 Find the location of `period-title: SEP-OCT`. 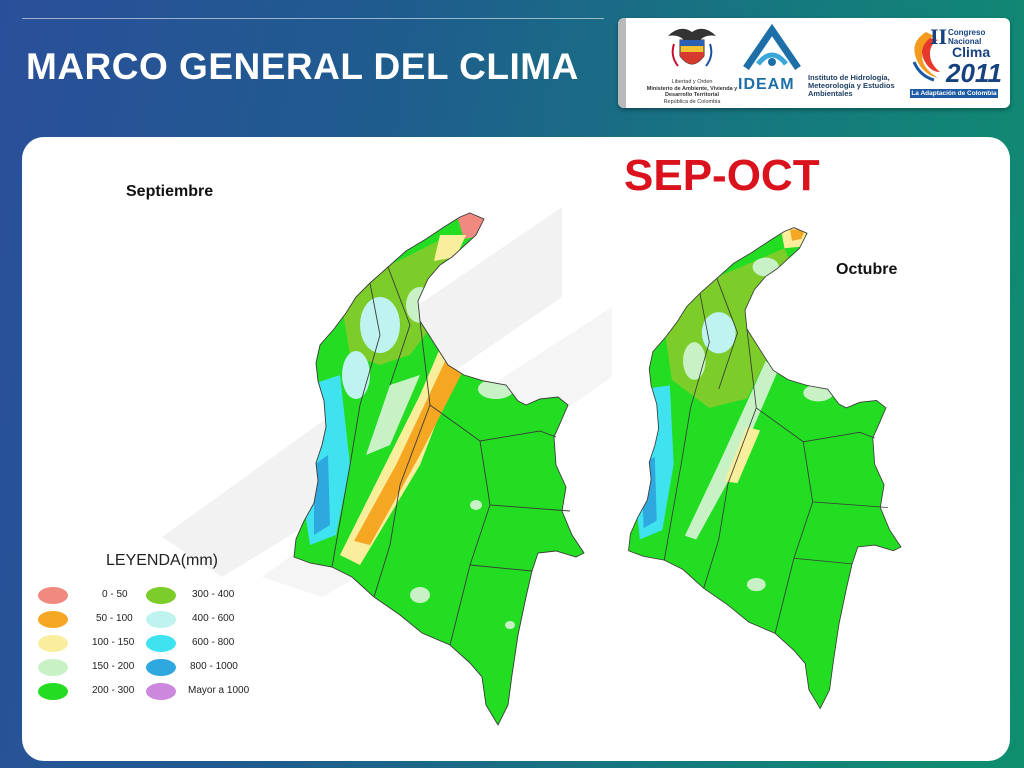

period-title: SEP-OCT is located at coordinates (722, 175).